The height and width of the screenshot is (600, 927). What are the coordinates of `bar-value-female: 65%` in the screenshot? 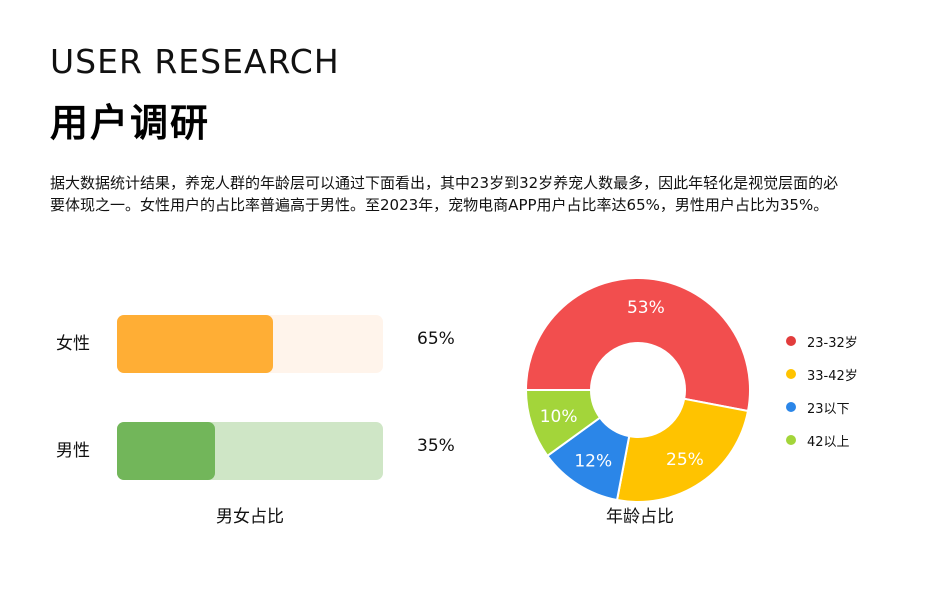 It's located at (436, 339).